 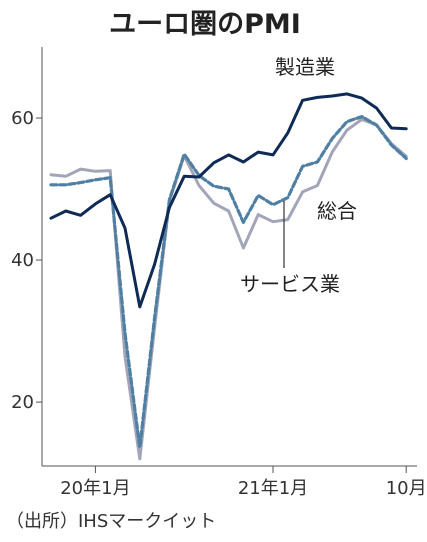 I want to click on x-tick-label: 10月, so click(x=406, y=488).